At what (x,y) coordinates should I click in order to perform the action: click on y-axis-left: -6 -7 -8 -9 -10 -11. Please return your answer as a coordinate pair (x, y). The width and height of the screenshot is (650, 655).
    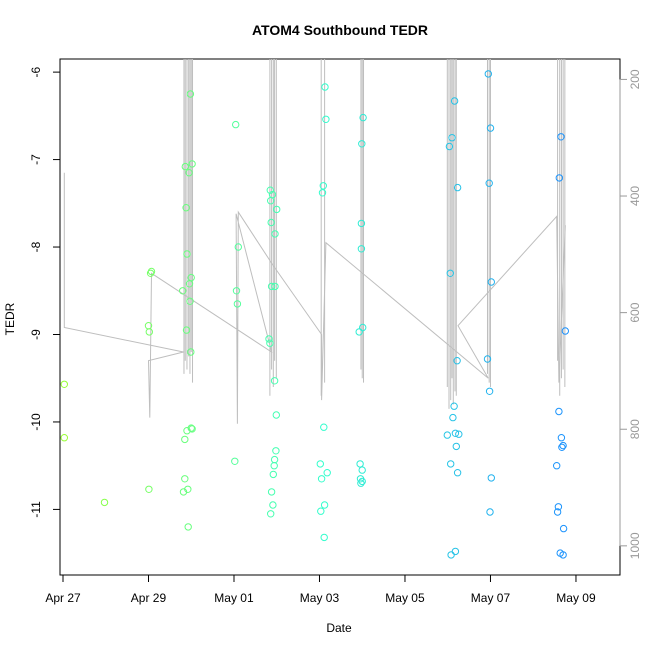
    Looking at the image, I should click on (45, 292).